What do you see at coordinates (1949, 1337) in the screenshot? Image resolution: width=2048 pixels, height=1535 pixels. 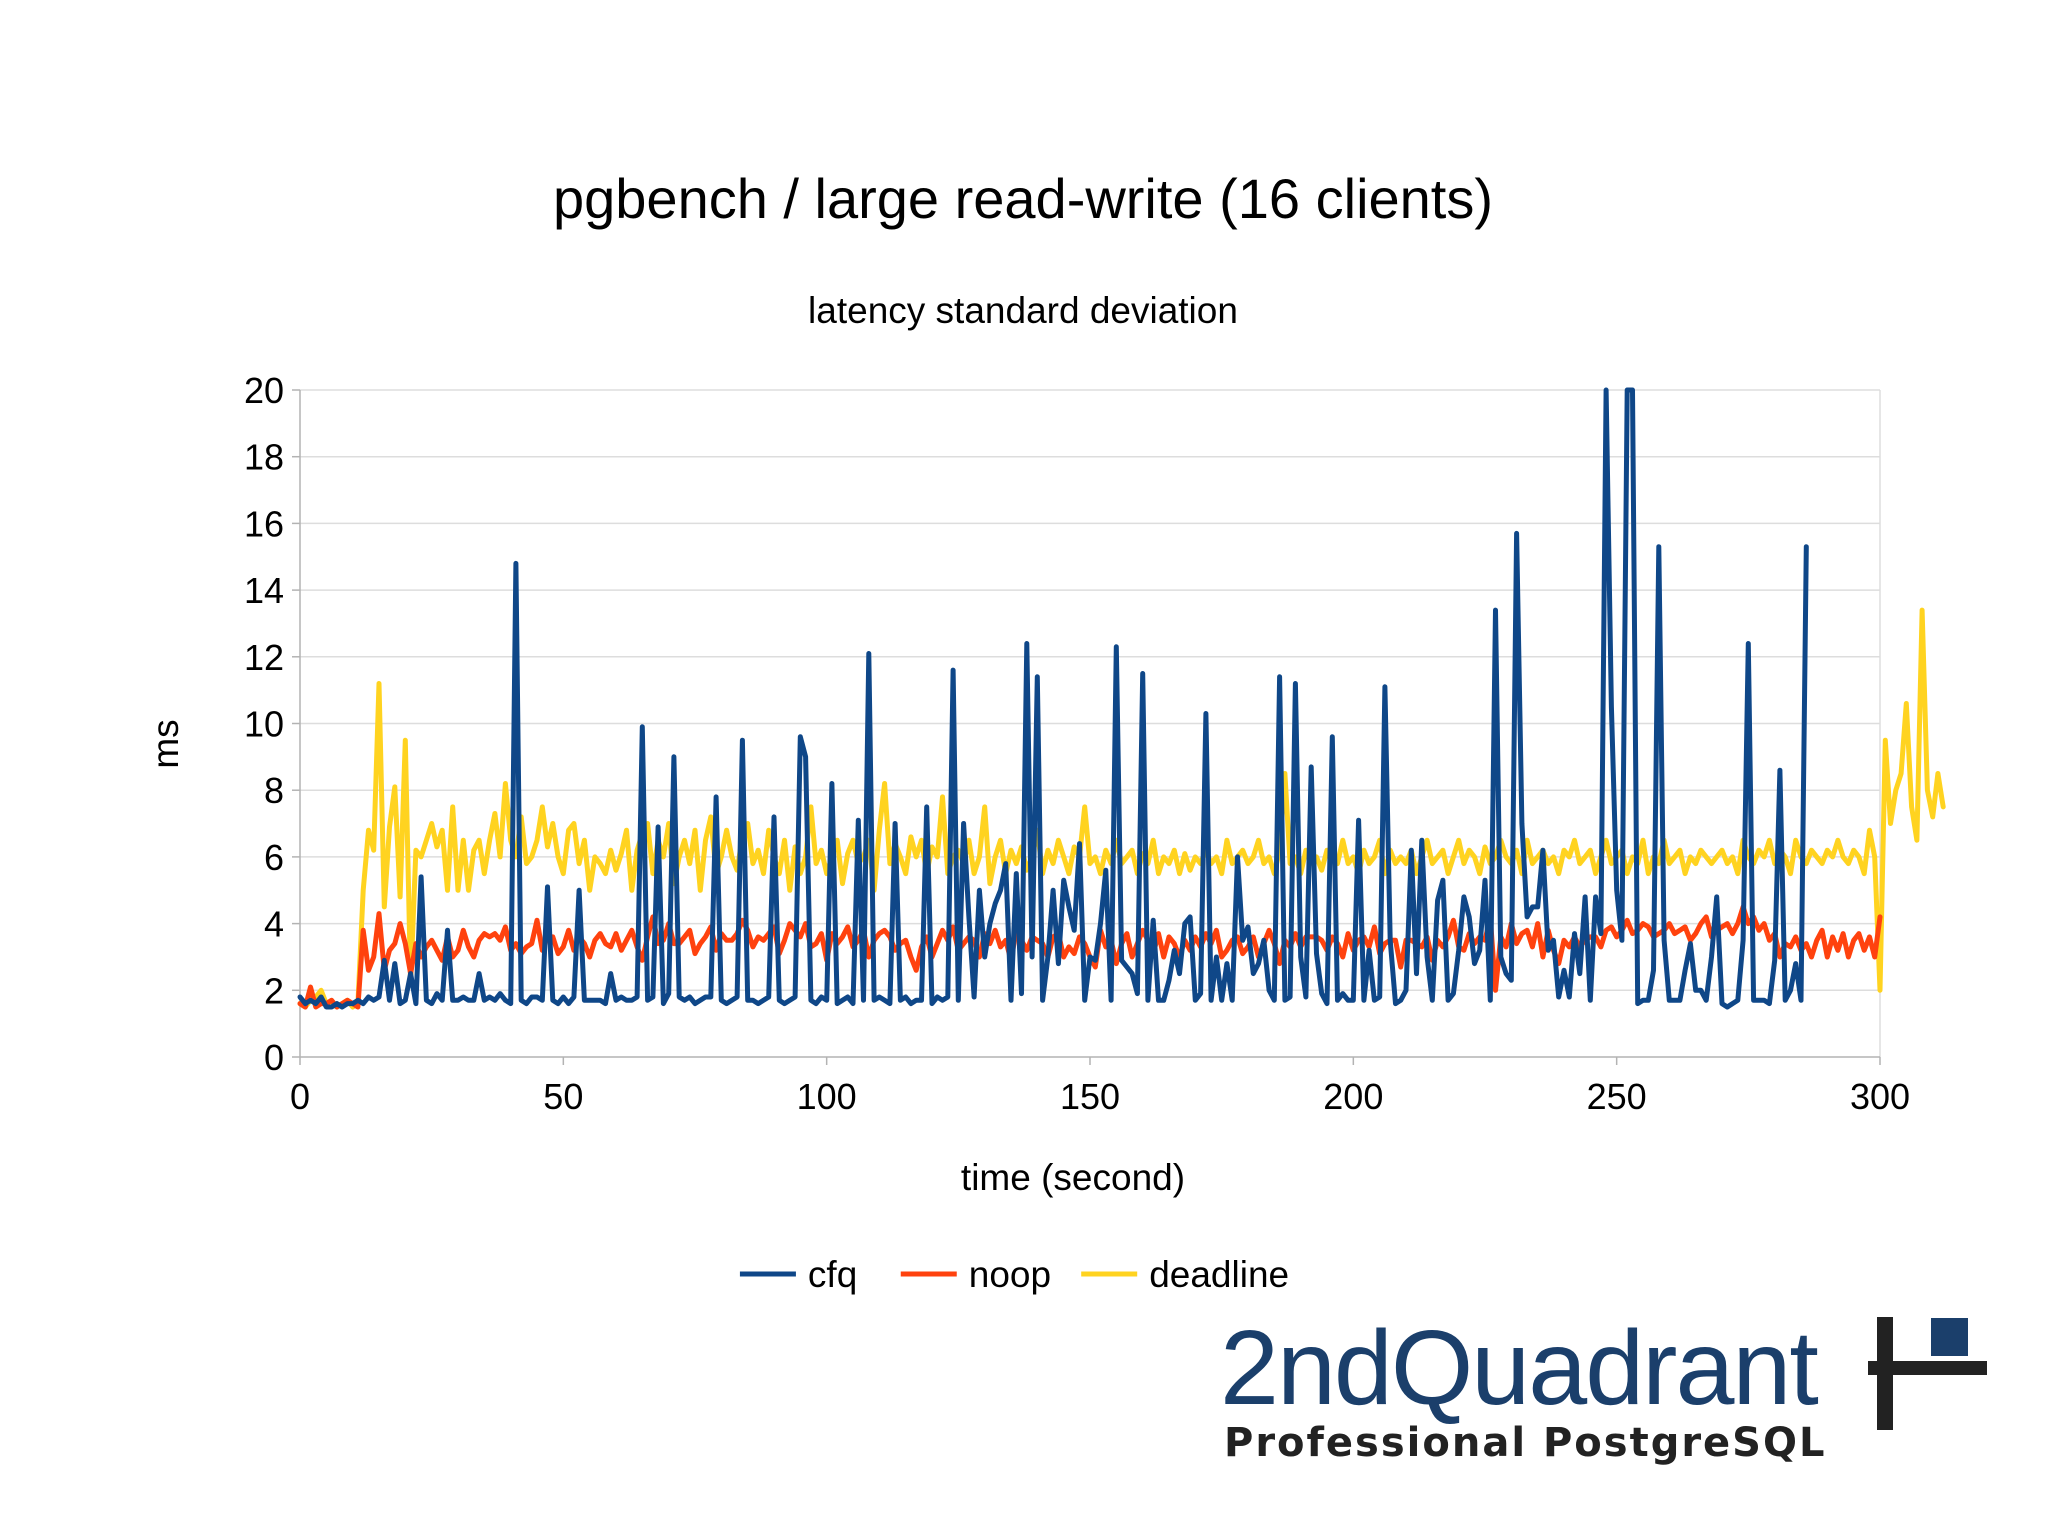 I see `logo-square-icon` at bounding box center [1949, 1337].